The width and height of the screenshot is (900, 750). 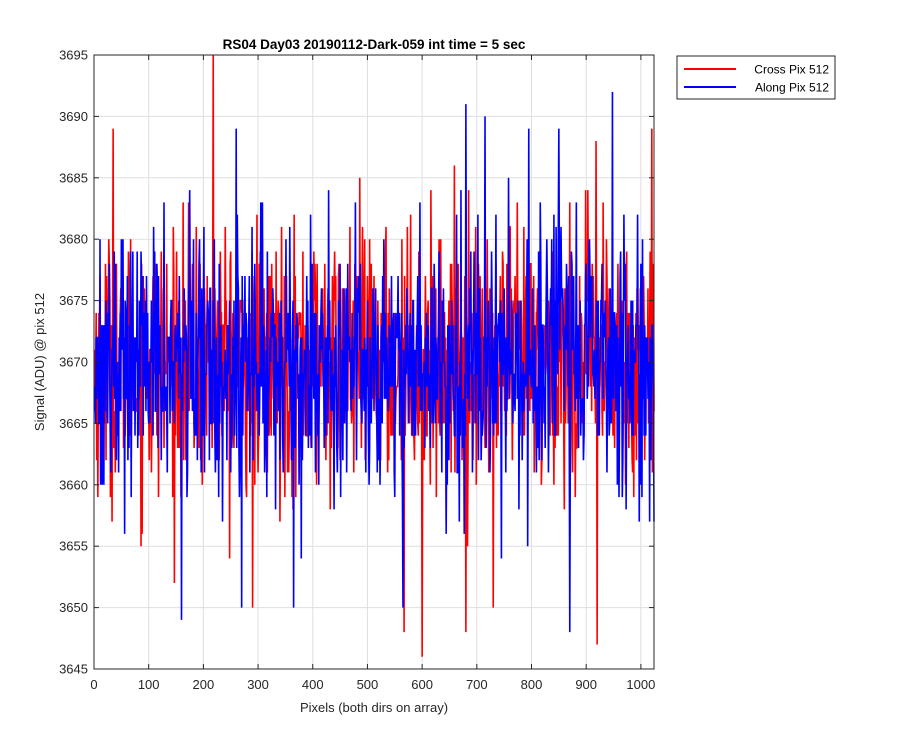 I want to click on y-tick-label: 3660, so click(x=73, y=484).